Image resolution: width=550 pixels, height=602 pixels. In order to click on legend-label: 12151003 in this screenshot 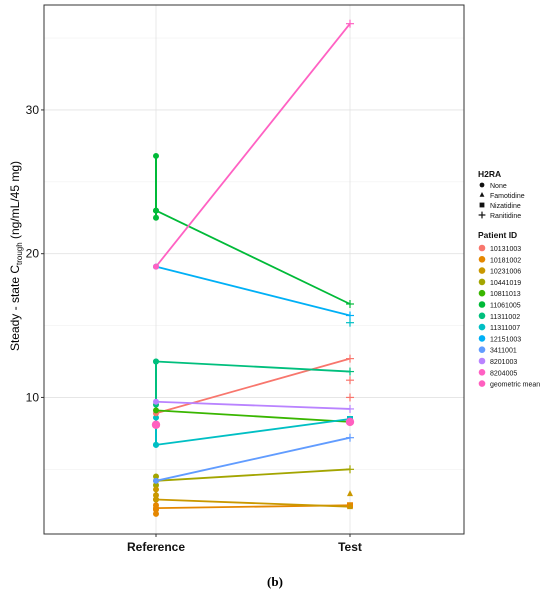, I will do `click(505, 339)`.